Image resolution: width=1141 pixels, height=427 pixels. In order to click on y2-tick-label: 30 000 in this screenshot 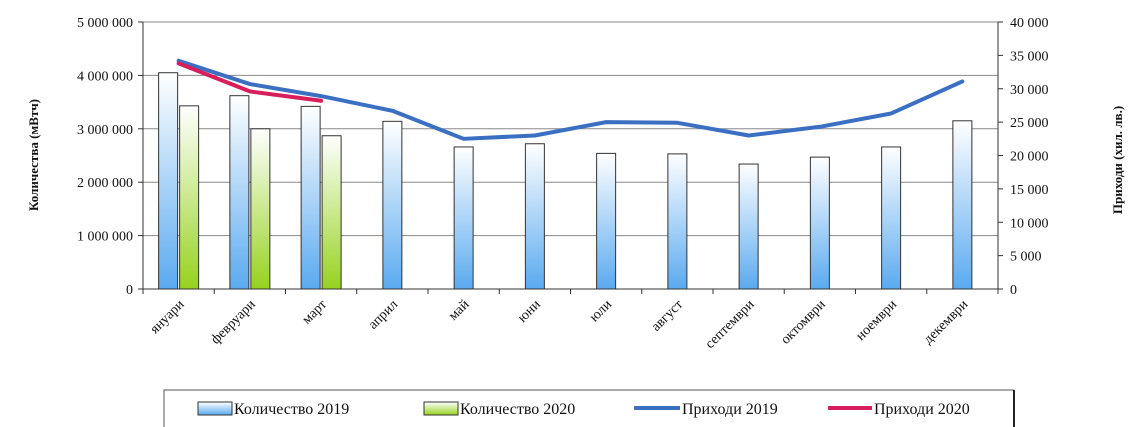, I will do `click(1029, 90)`.